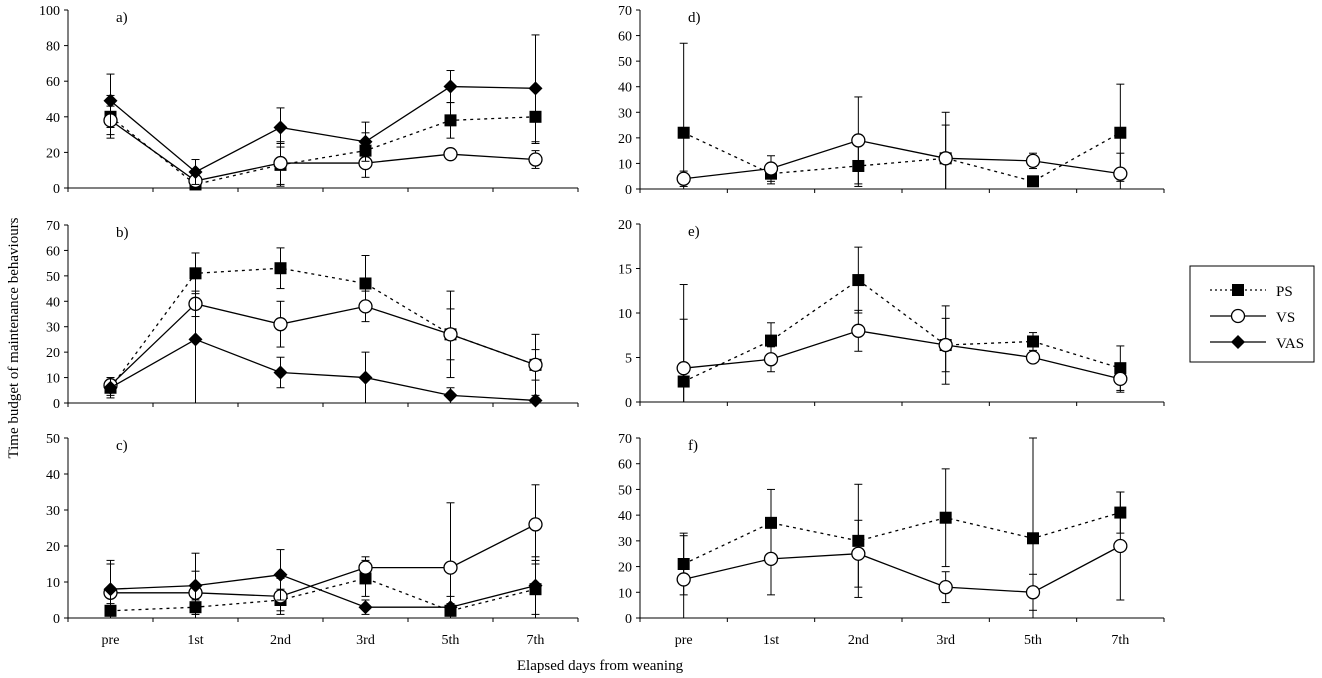  I want to click on x-axis-label: Elapsed days from weaning, so click(600, 666).